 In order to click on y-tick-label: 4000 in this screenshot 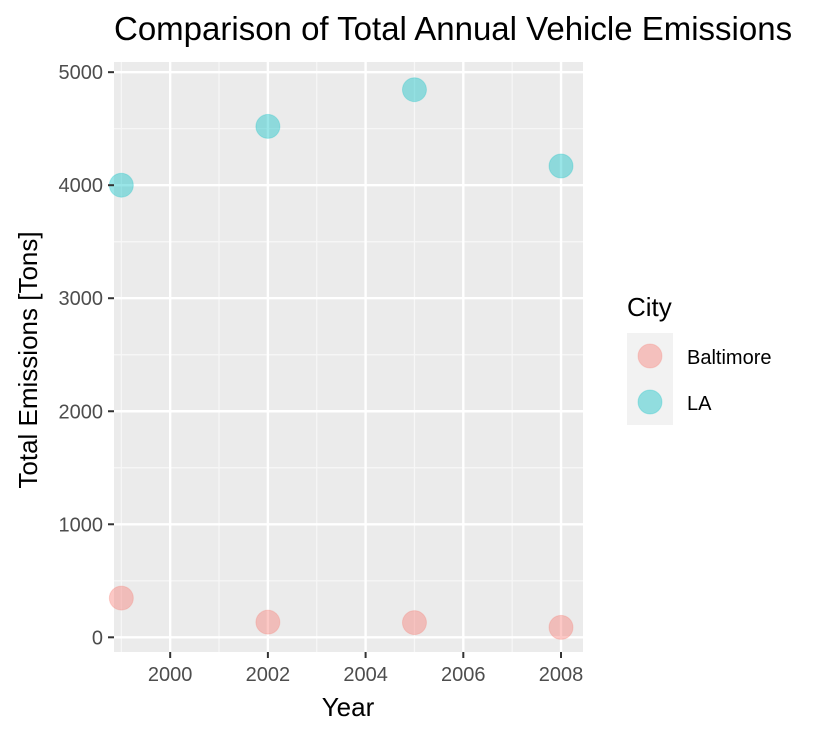, I will do `click(81, 186)`.